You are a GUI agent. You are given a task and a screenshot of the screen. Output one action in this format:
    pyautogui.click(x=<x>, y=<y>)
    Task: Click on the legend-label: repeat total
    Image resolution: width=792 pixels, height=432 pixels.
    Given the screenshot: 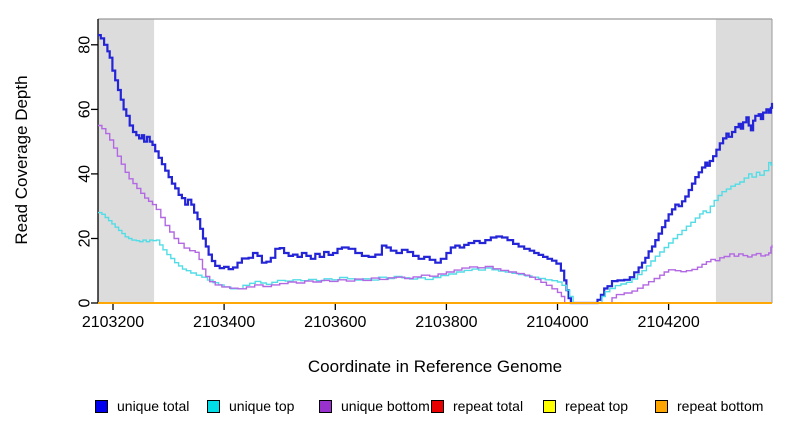 What is the action you would take?
    pyautogui.click(x=488, y=406)
    